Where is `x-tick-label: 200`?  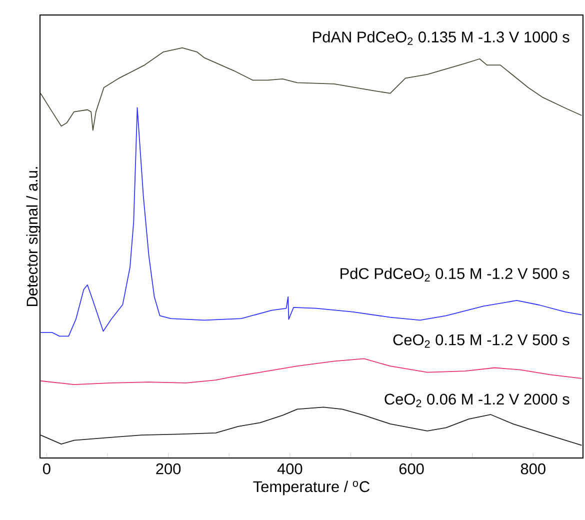 x-tick-label: 200 is located at coordinates (168, 468).